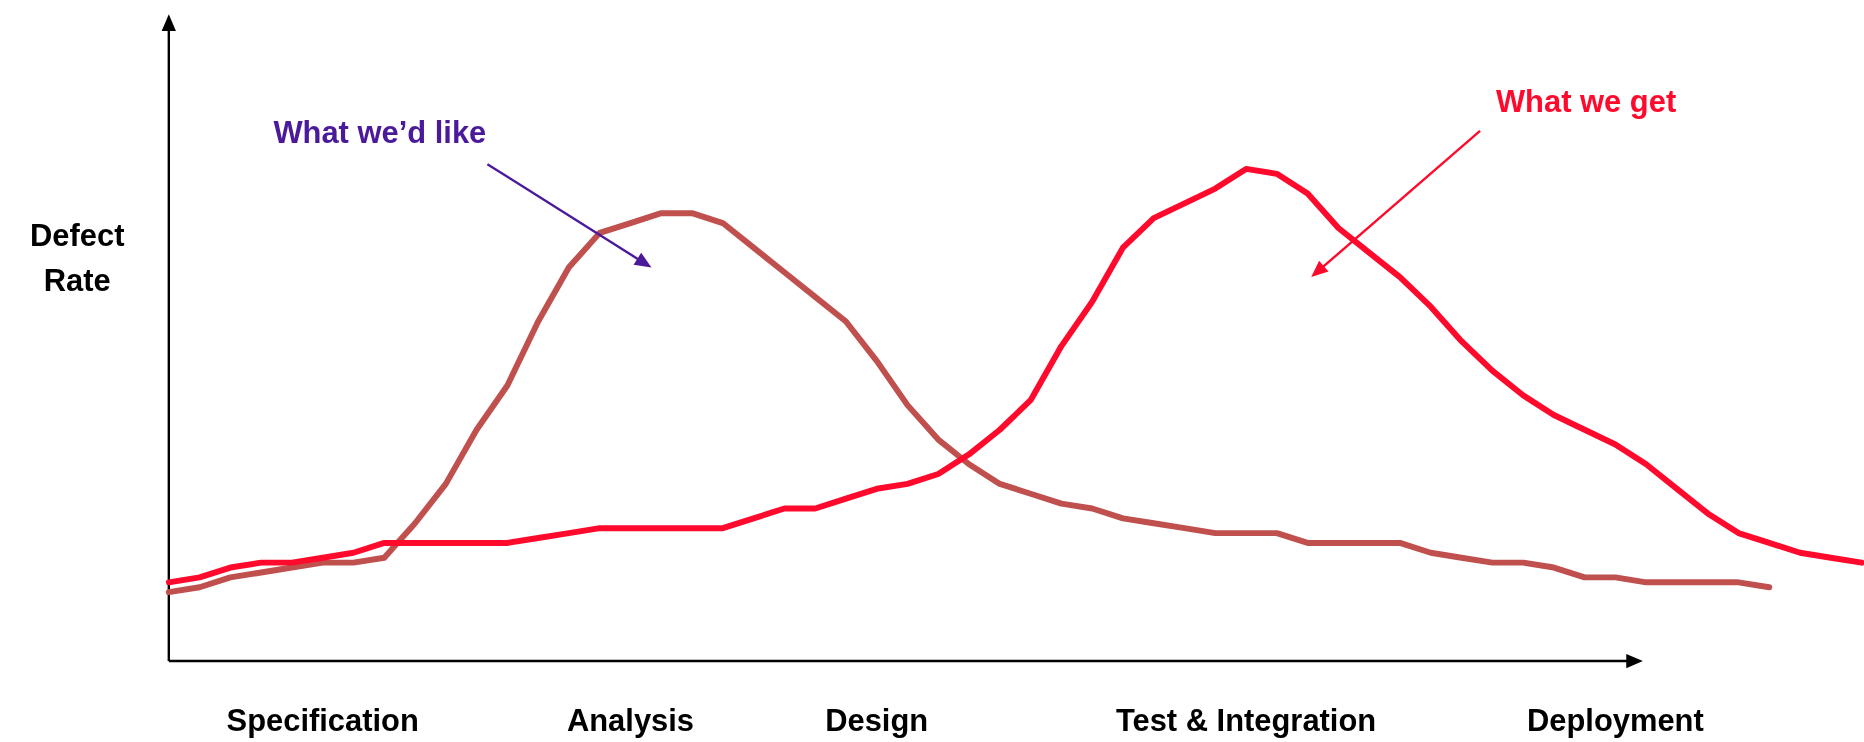 Image resolution: width=1864 pixels, height=742 pixels. I want to click on text: What we’d like, so click(380, 132).